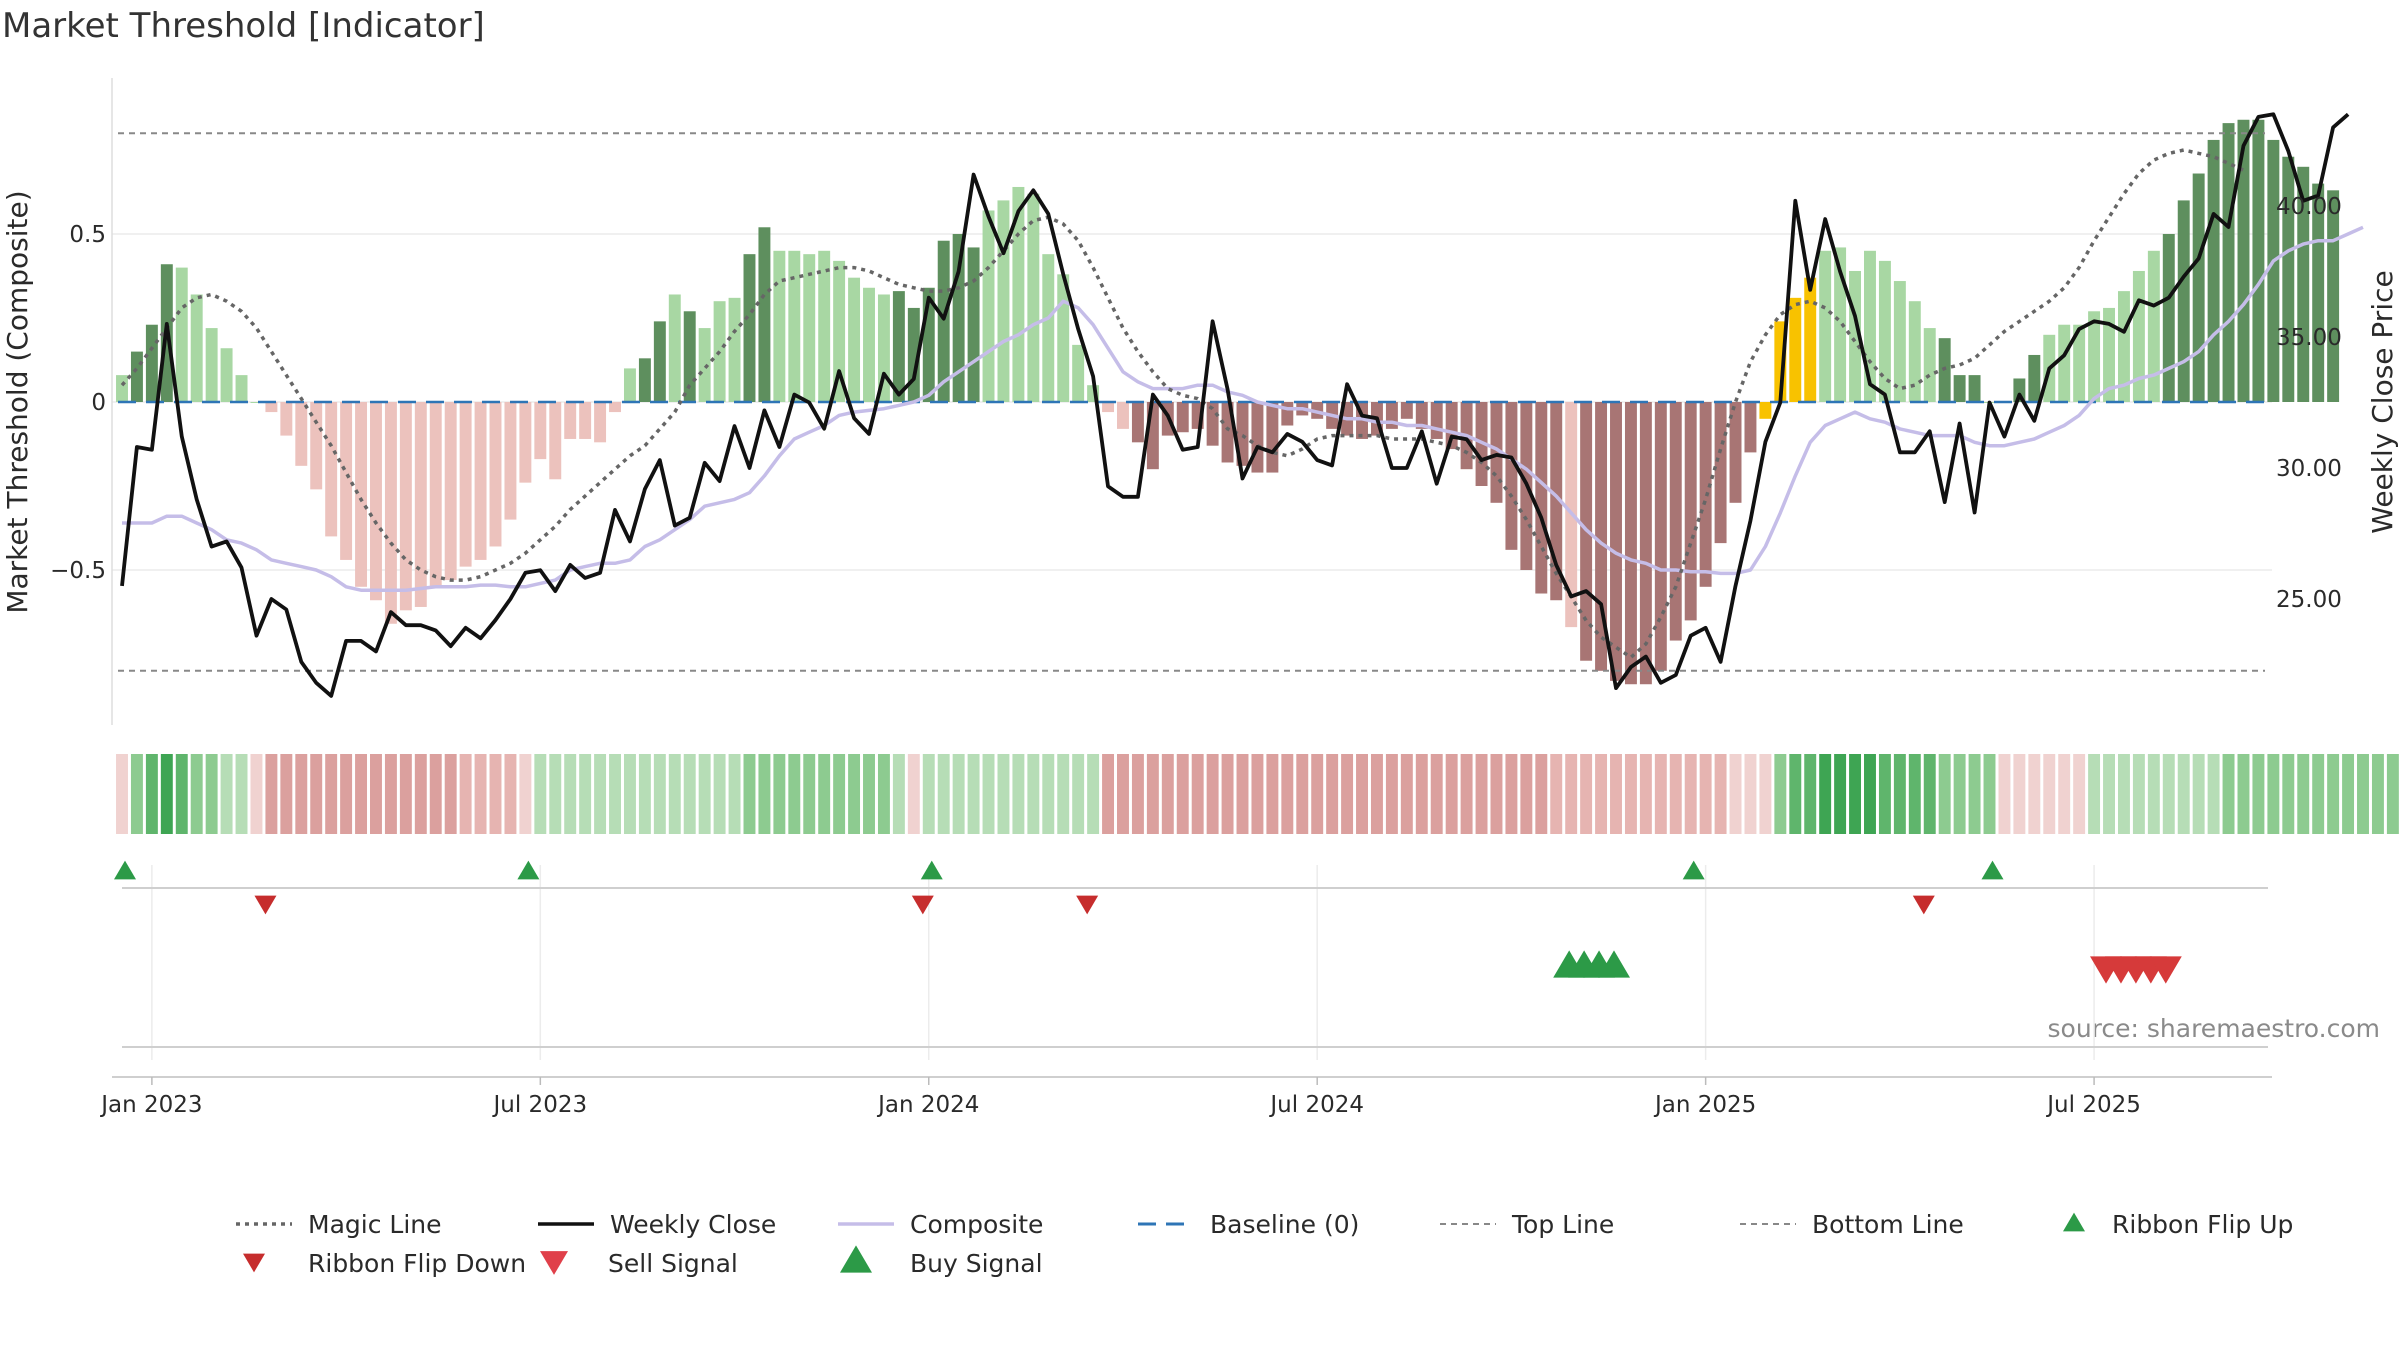 The height and width of the screenshot is (1350, 2400). Describe the element at coordinates (87, 235) in the screenshot. I see `y-left-tick-label: 0.5` at that location.